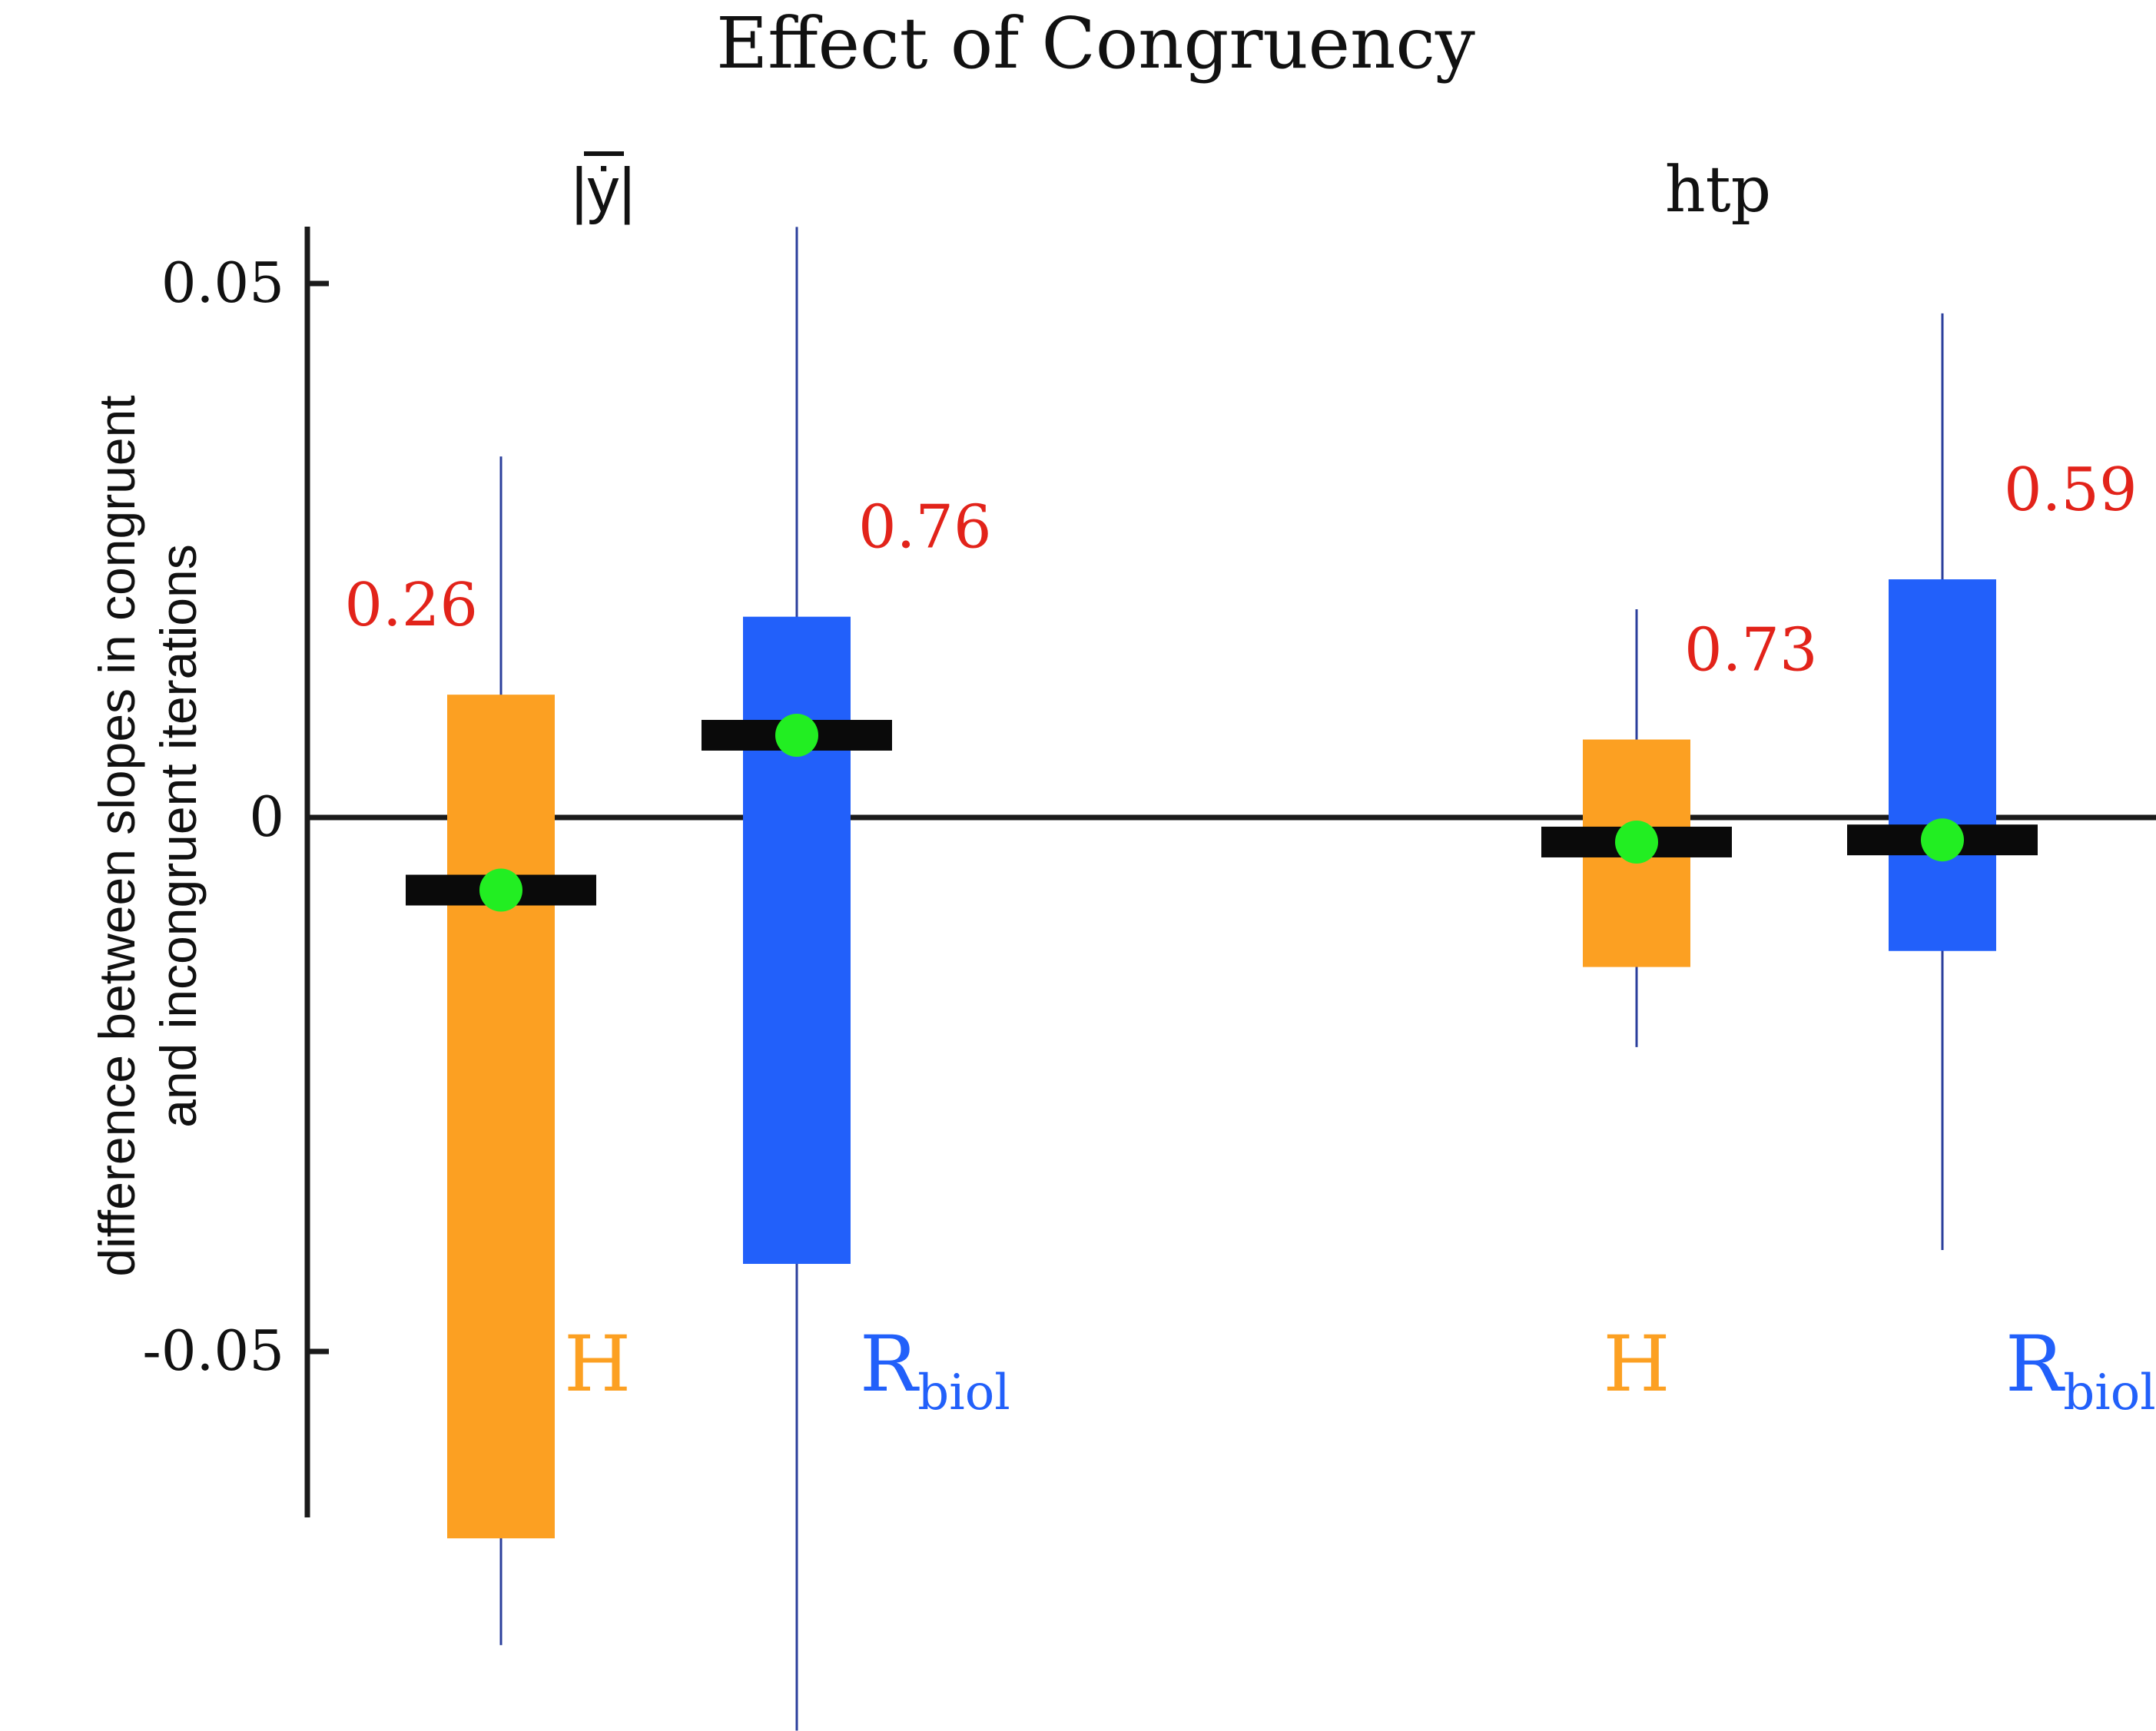 Image resolution: width=2156 pixels, height=1731 pixels. Describe the element at coordinates (117, 836) in the screenshot. I see `y-axis-label-line1: difference between slopes in congruent` at that location.